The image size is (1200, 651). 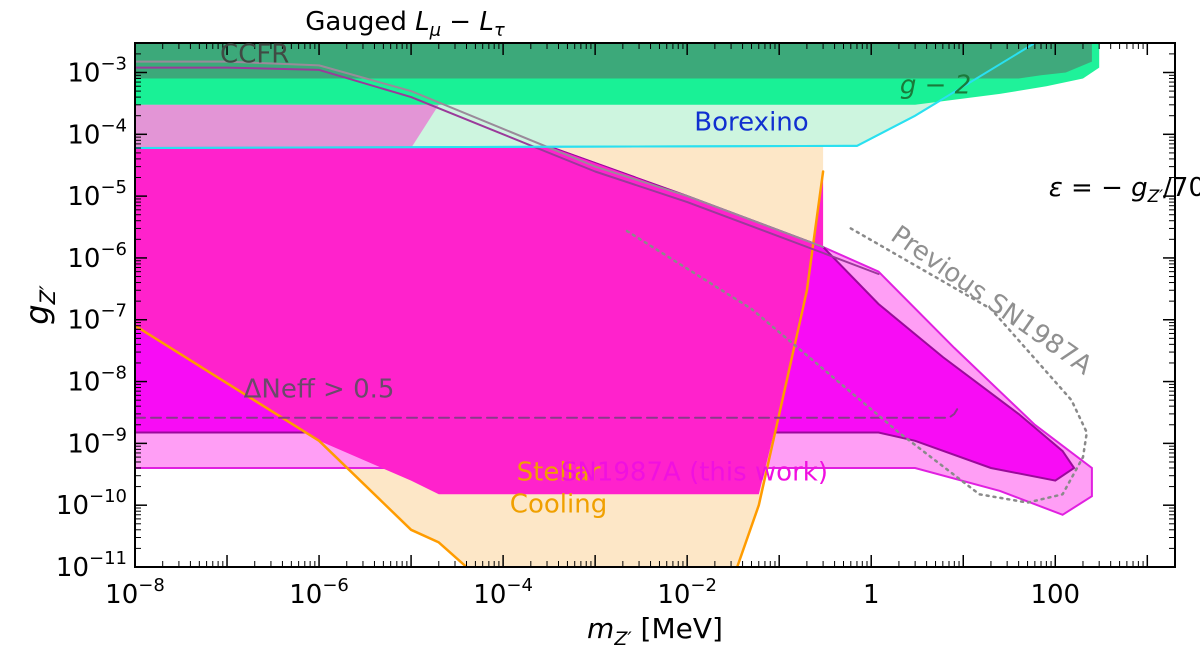 I want to click on y-tick-label: 10⁻³, so click(x=97, y=70).